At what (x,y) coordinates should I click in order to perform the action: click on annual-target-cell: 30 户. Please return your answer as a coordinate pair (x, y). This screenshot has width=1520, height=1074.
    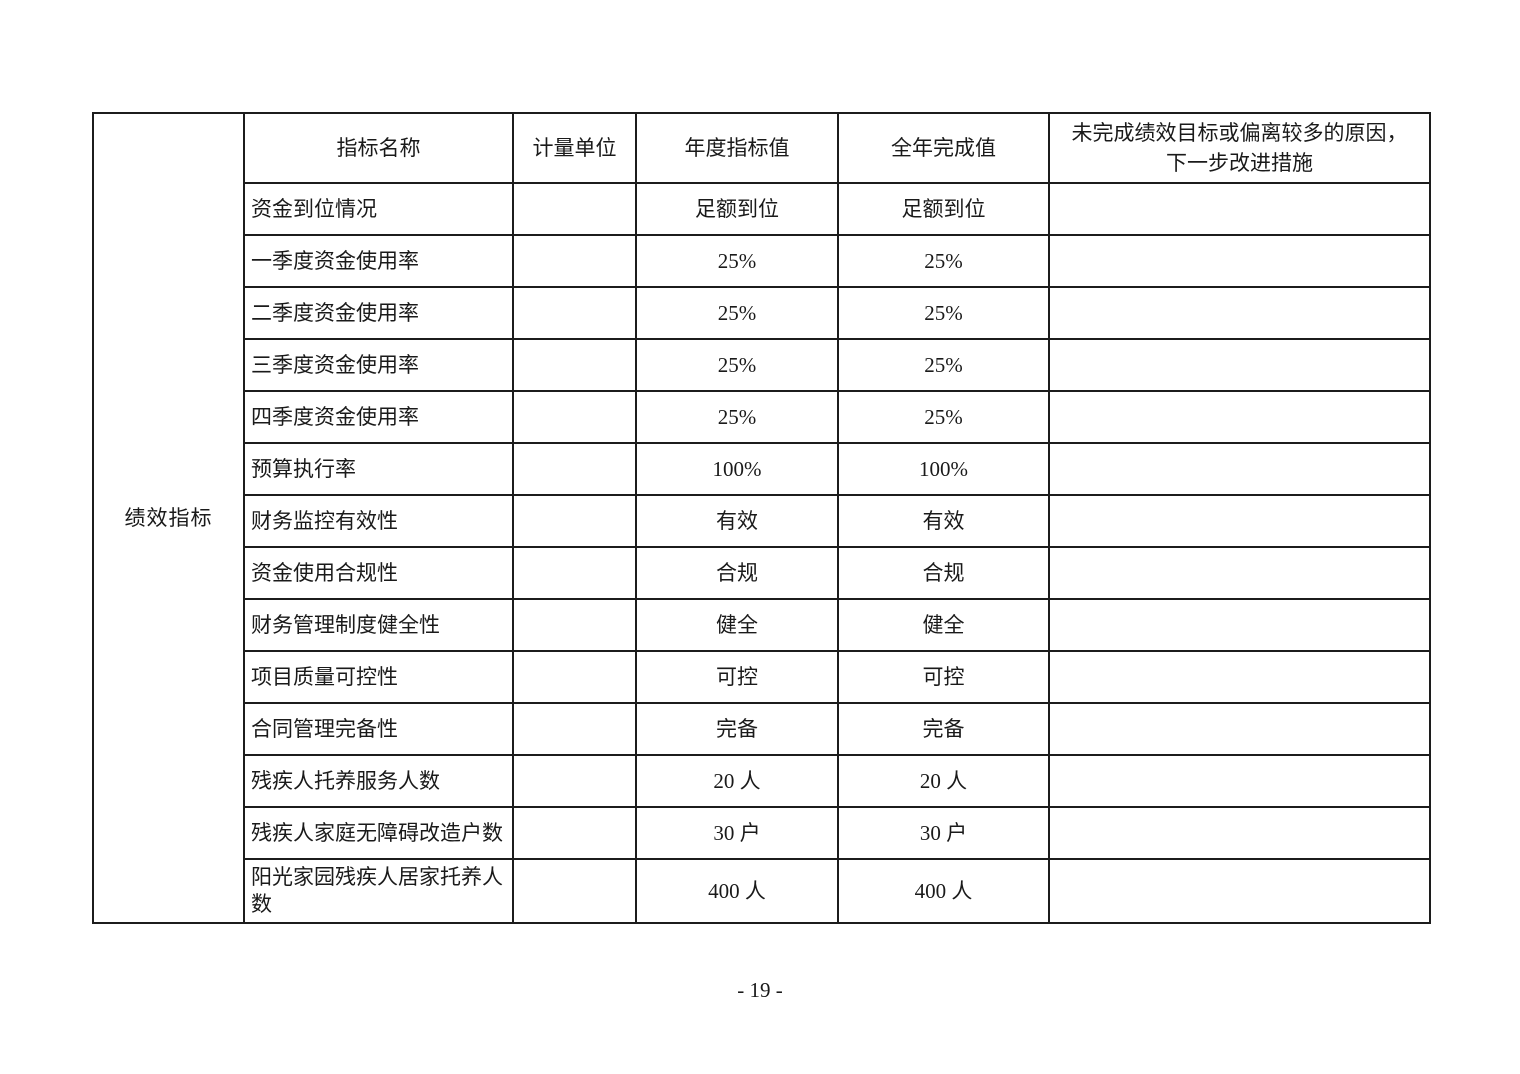
    Looking at the image, I should click on (737, 833).